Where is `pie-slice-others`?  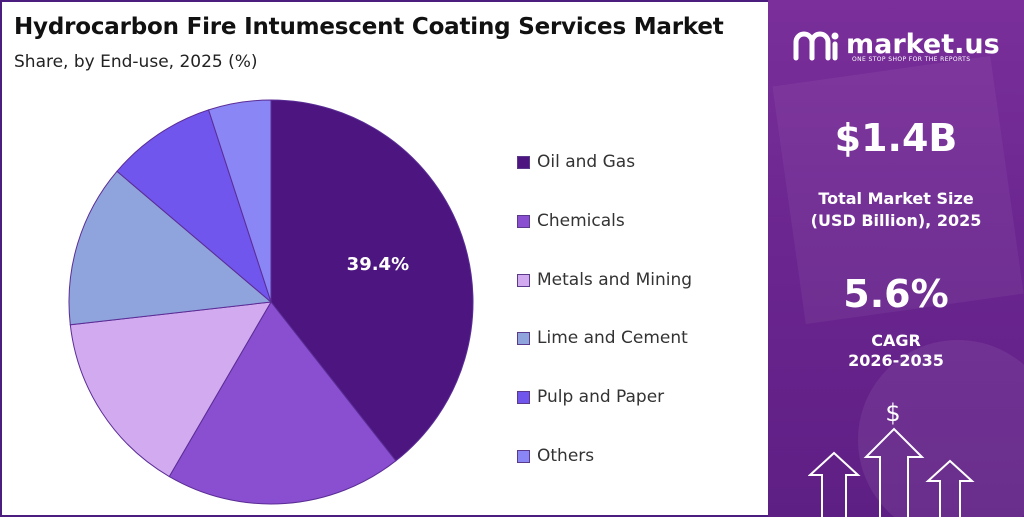 pie-slice-others is located at coordinates (239, 201).